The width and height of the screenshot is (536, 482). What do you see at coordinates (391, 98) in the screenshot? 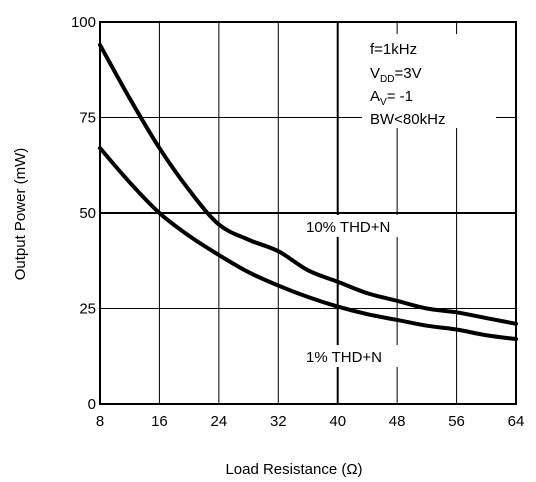
I see `annotation-gain: AV= -1` at bounding box center [391, 98].